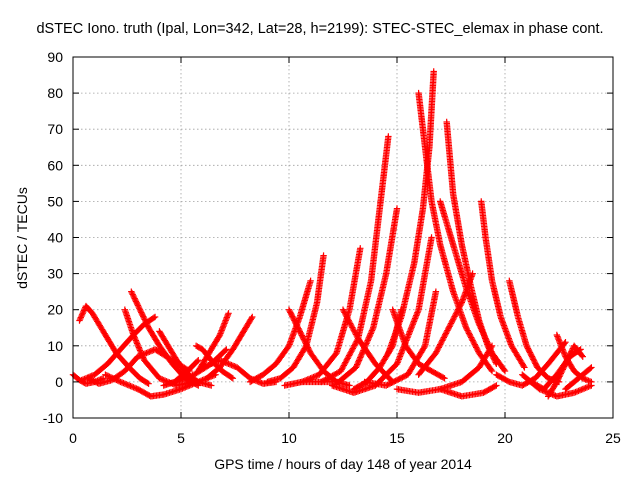 Image resolution: width=640 pixels, height=480 pixels. Describe the element at coordinates (505, 438) in the screenshot. I see `x-tick-label: 20` at that location.